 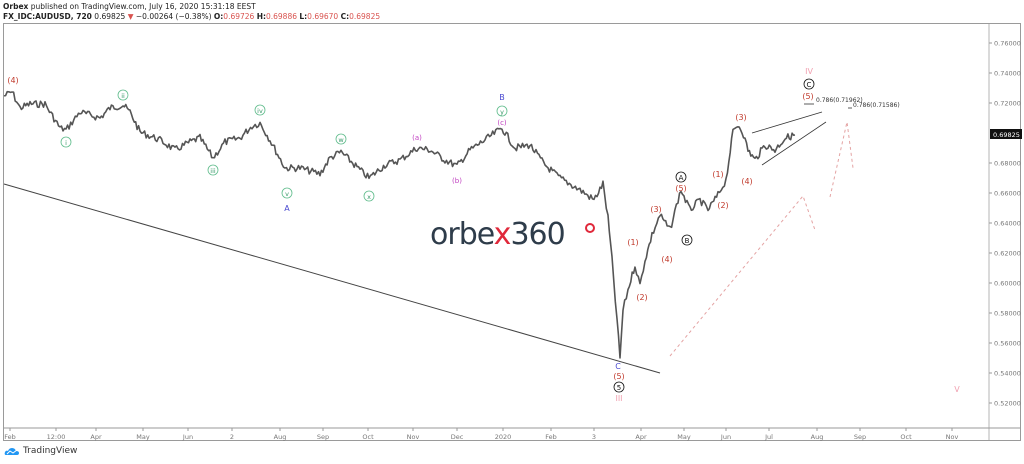 What do you see at coordinates (345, 16) in the screenshot?
I see `close-label: C:` at bounding box center [345, 16].